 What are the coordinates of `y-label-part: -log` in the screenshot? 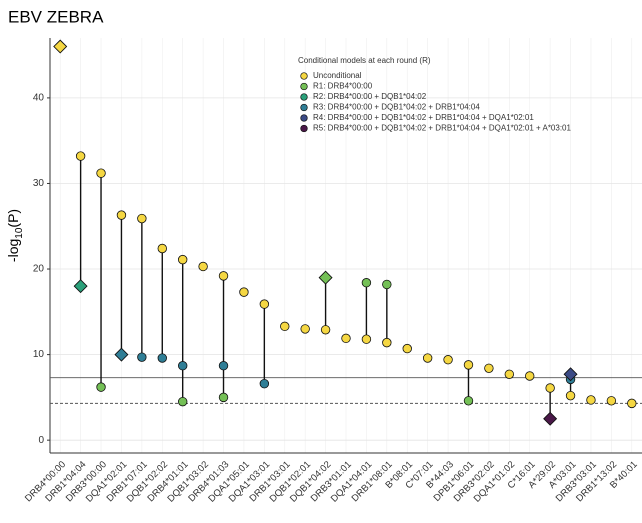 It's located at (13, 250).